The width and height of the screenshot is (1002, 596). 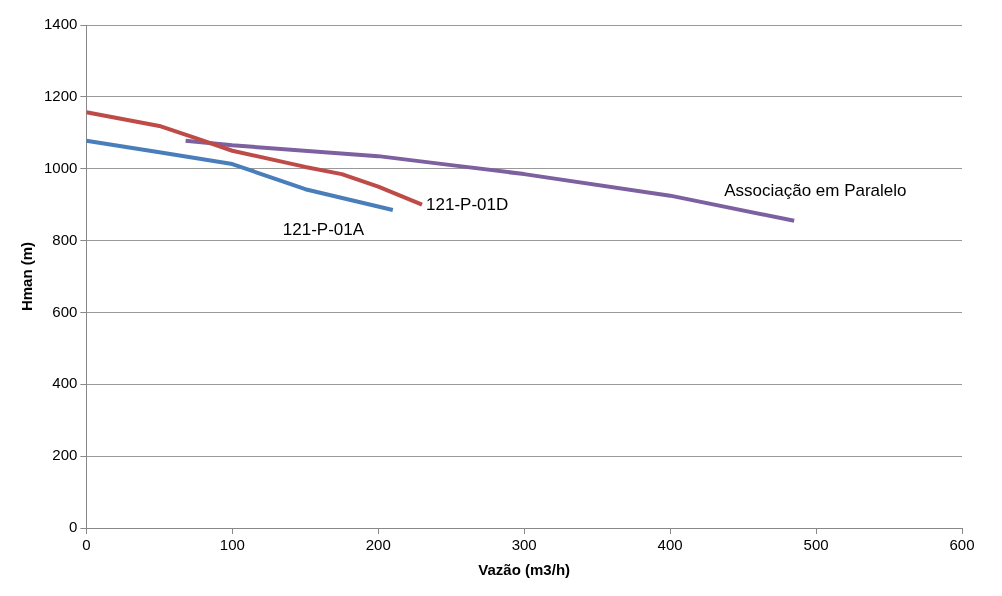 I want to click on x-tick-label: 0, so click(x=86, y=545).